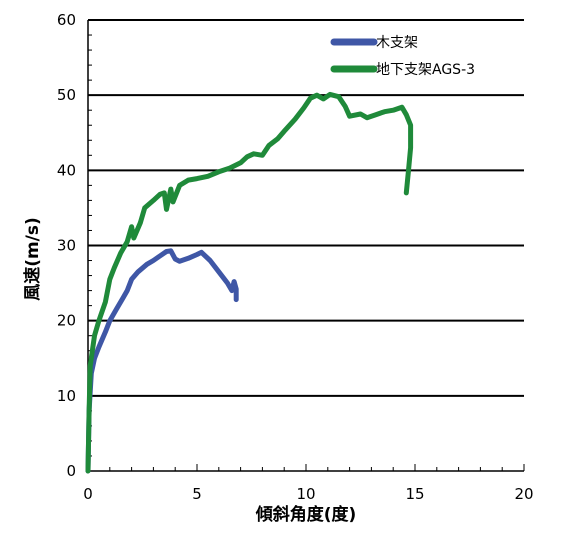  What do you see at coordinates (66, 20) in the screenshot?
I see `y-tick-label: 60` at bounding box center [66, 20].